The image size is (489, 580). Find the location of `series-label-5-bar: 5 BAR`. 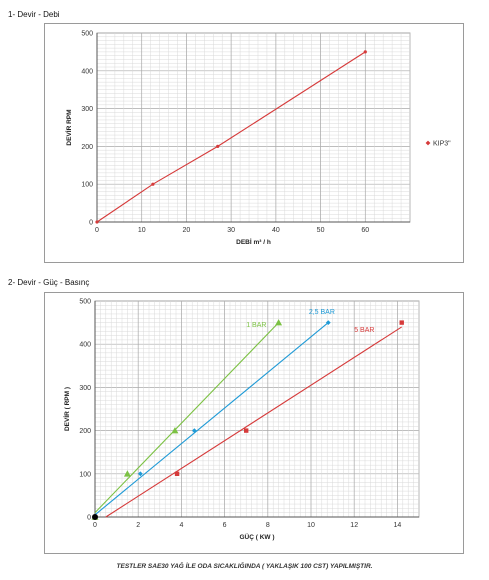

series-label-5-bar: 5 BAR is located at coordinates (364, 330).